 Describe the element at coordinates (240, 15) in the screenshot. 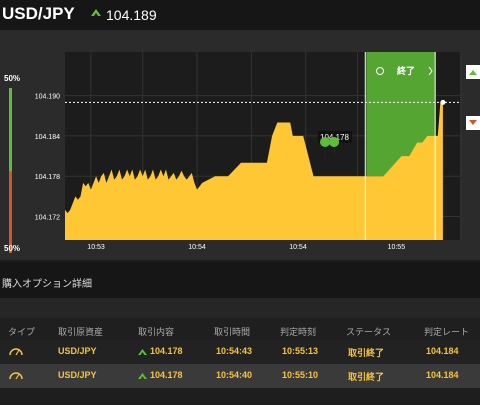

I see `top-bar: USD/JPY 104.189` at that location.